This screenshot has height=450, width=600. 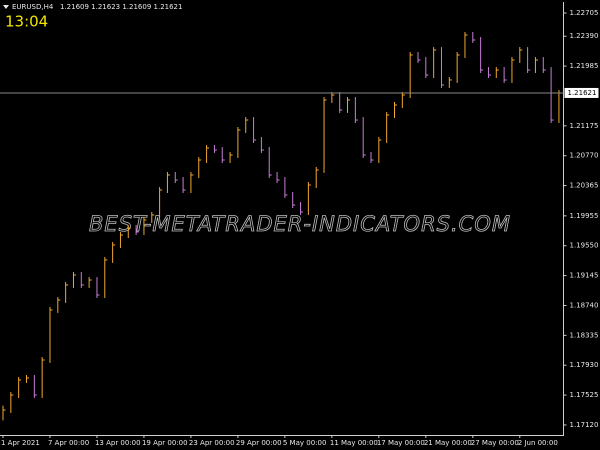 I want to click on y-tick-label: 1.19145, so click(x=584, y=276).